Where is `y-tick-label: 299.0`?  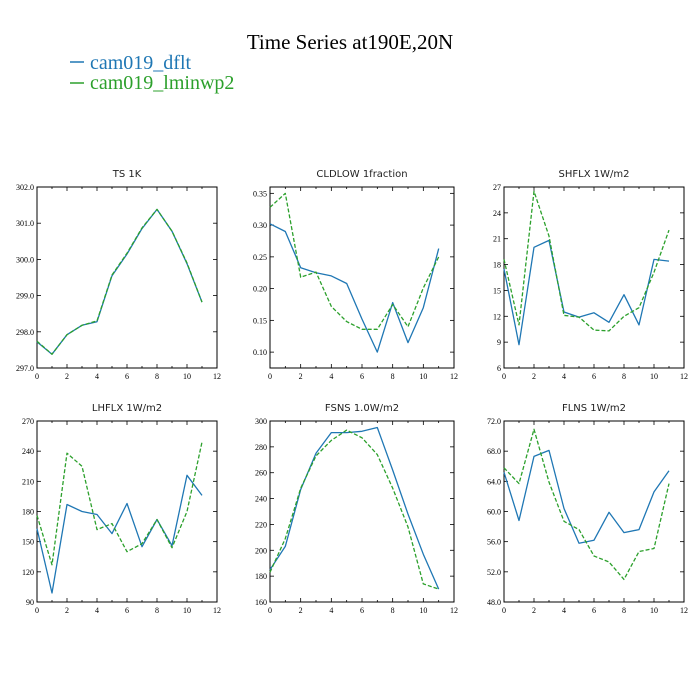
y-tick-label: 299.0 is located at coordinates (25, 296).